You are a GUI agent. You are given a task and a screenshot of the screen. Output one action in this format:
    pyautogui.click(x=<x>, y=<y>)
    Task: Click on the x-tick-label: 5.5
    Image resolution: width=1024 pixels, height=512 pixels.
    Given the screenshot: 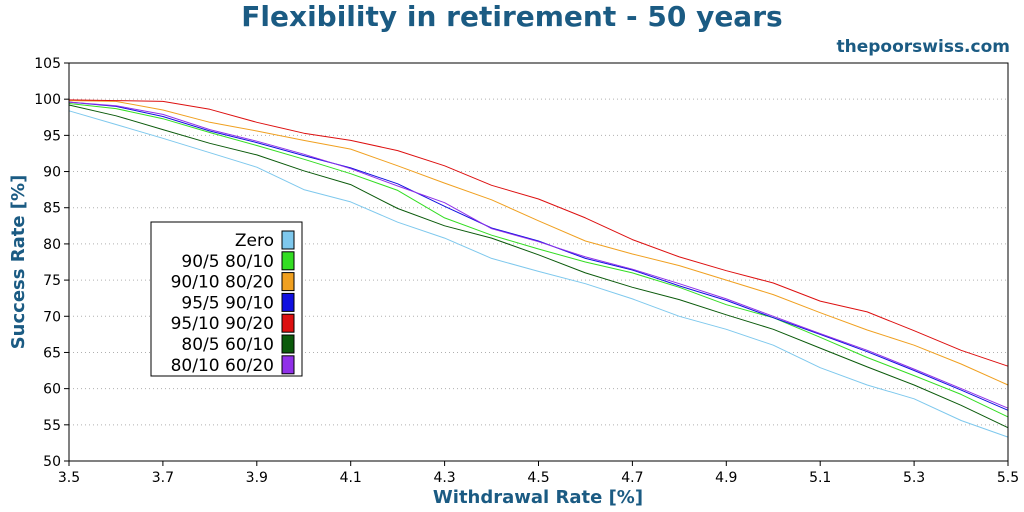 What is the action you would take?
    pyautogui.click(x=1008, y=478)
    